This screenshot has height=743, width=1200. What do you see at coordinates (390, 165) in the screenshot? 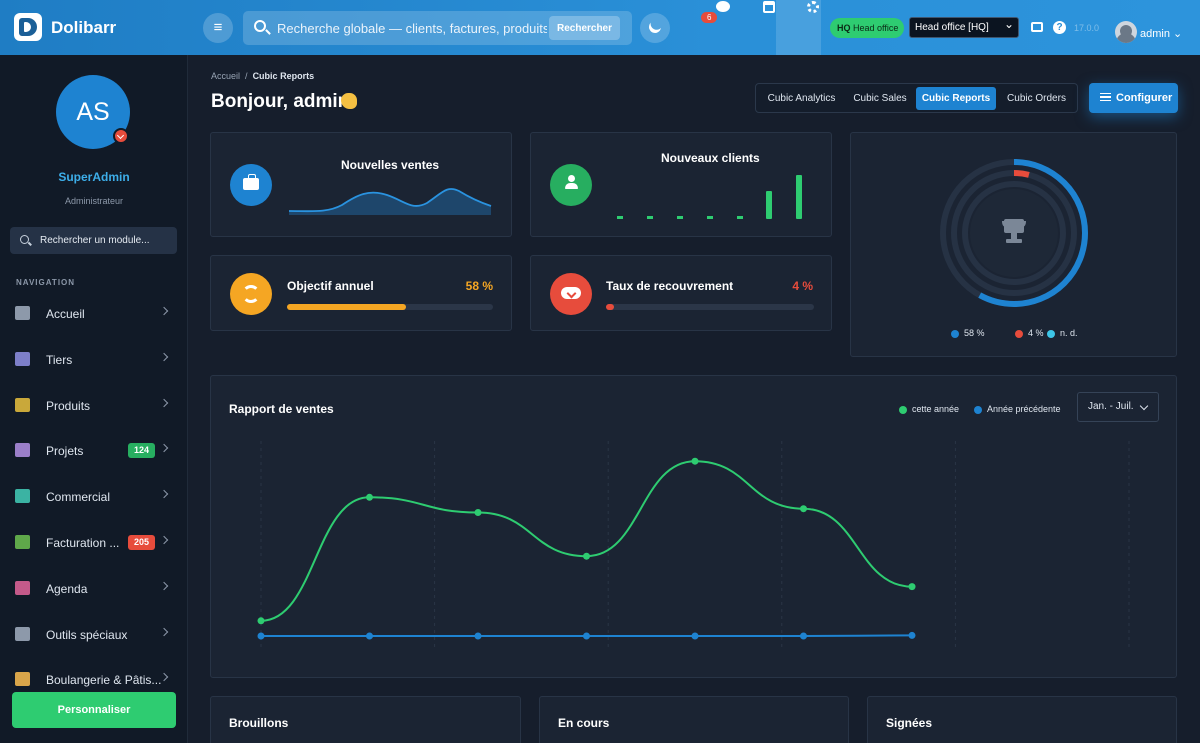
I see `new-sales-title: Nouvelles ventes` at bounding box center [390, 165].